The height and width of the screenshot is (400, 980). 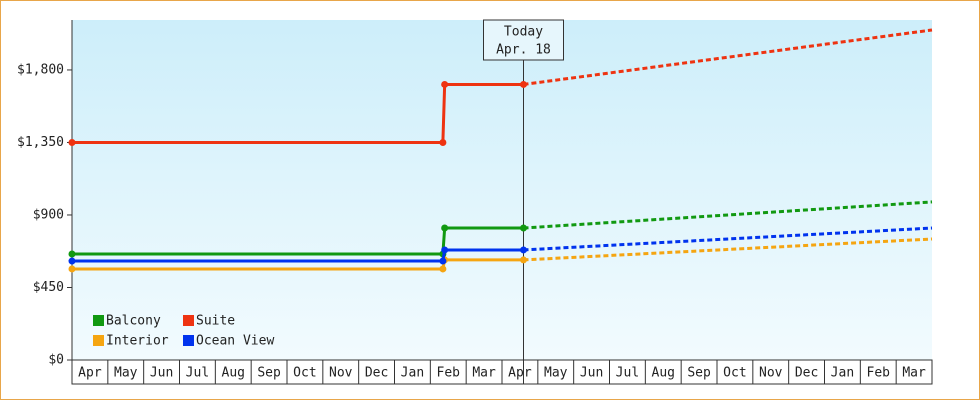 What do you see at coordinates (523, 50) in the screenshot?
I see `today-label: Apr. 18` at bounding box center [523, 50].